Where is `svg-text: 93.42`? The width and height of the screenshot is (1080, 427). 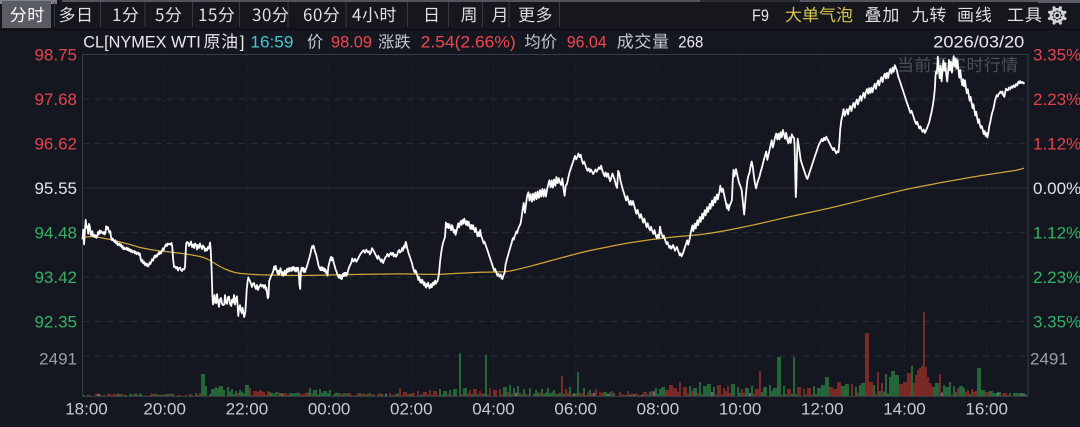
svg-text: 93.42 is located at coordinates (55, 277).